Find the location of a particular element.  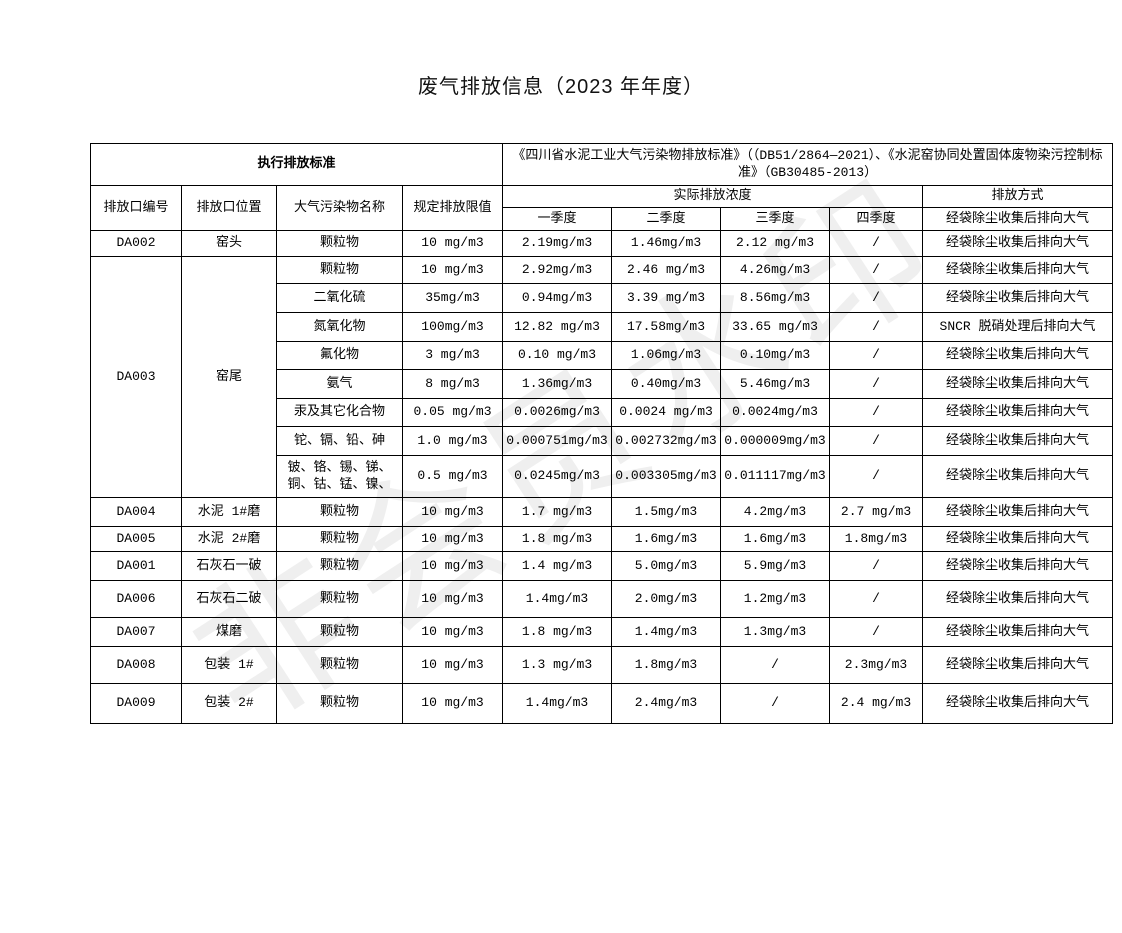

outlet-location-cell: 石灰石二破 is located at coordinates (229, 599).